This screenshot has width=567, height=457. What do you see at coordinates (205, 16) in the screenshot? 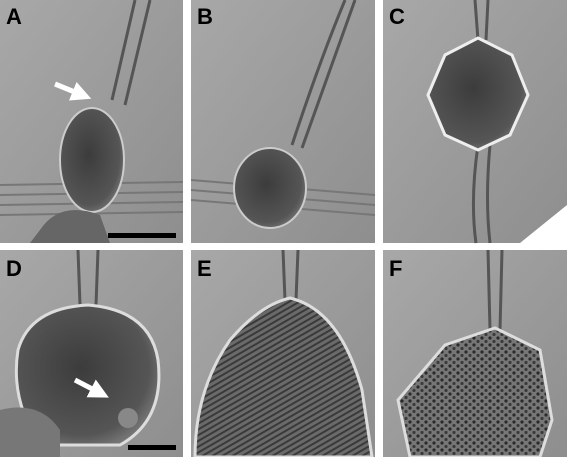
I see `panel-label: B` at bounding box center [205, 16].